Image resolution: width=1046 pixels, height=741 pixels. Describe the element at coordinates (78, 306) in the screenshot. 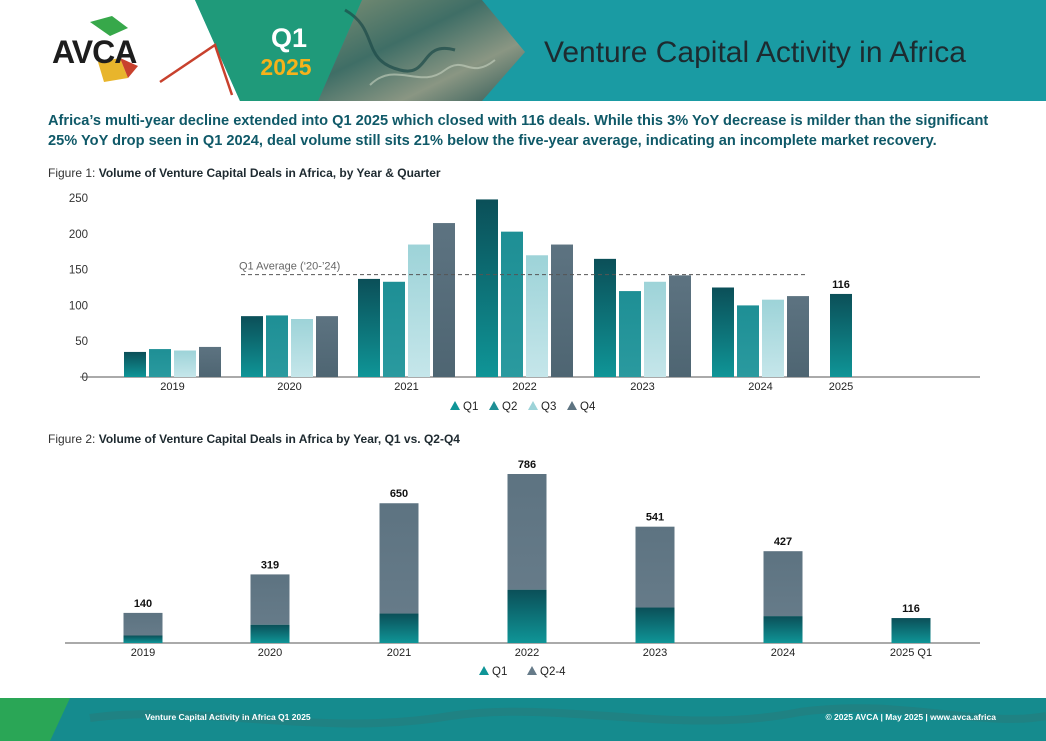

I see `y-tick-label: 100` at that location.